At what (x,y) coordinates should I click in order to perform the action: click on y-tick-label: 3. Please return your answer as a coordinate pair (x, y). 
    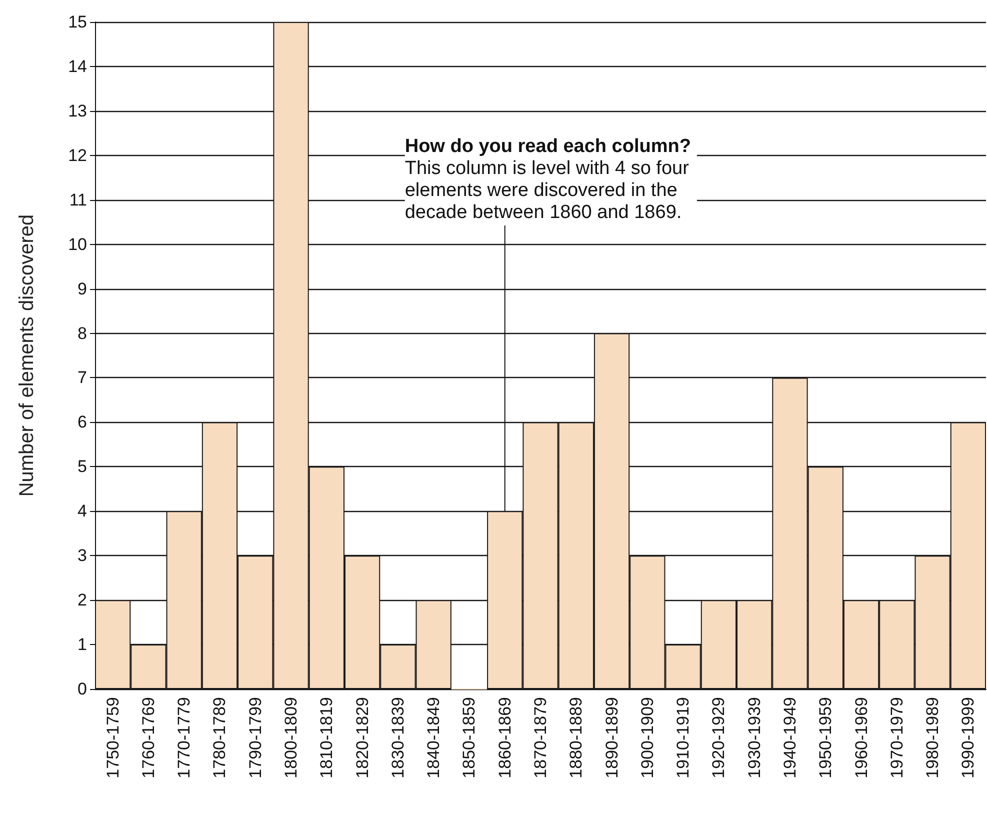
    Looking at the image, I should click on (82, 556).